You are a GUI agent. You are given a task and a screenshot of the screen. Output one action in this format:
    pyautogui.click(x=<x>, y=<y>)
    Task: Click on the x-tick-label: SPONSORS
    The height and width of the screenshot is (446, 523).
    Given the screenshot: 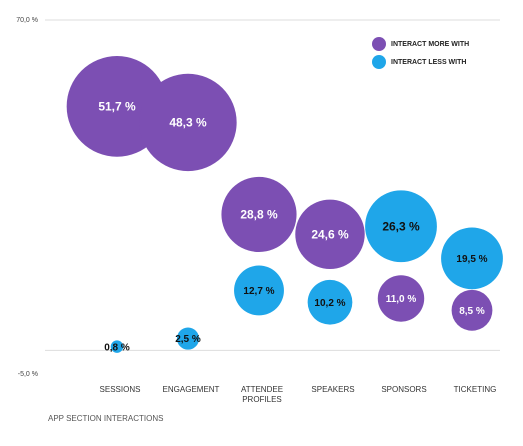 What is the action you would take?
    pyautogui.click(x=404, y=389)
    